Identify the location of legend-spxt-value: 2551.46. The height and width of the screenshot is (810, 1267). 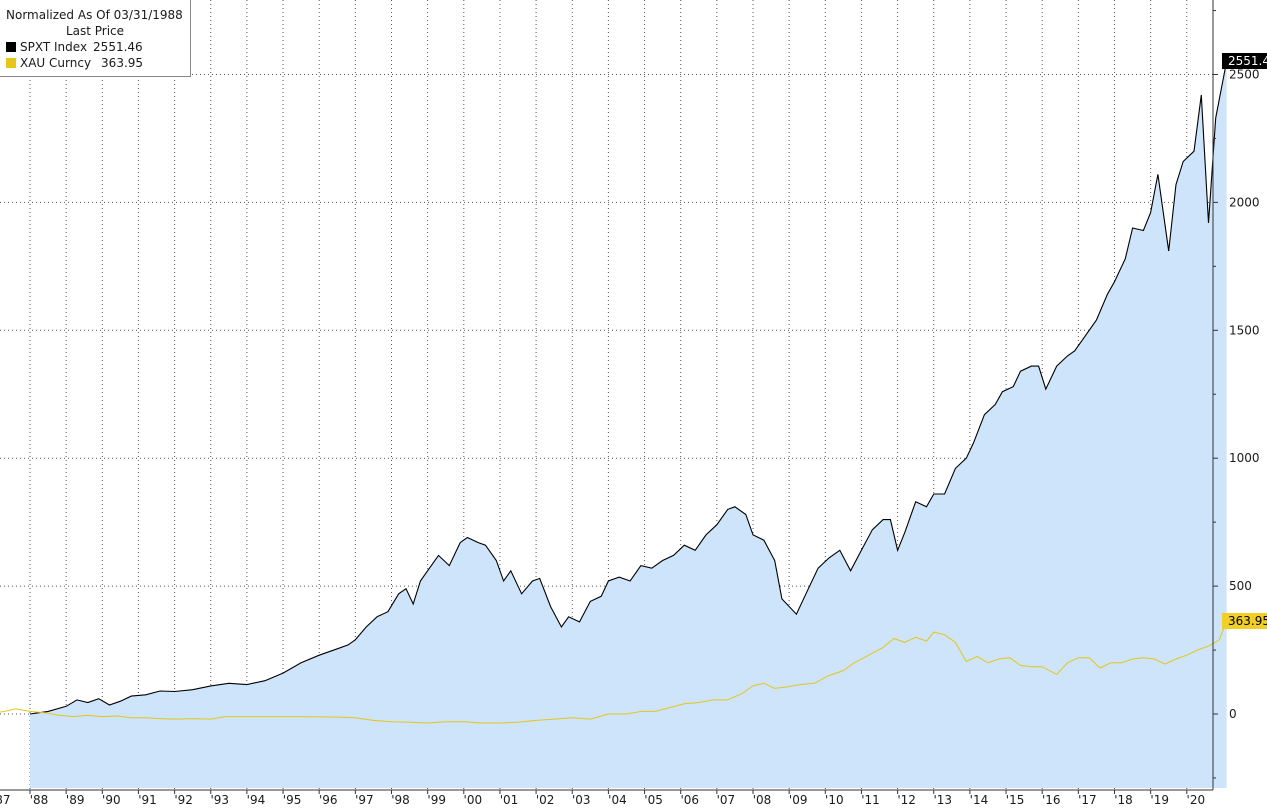
(118, 47).